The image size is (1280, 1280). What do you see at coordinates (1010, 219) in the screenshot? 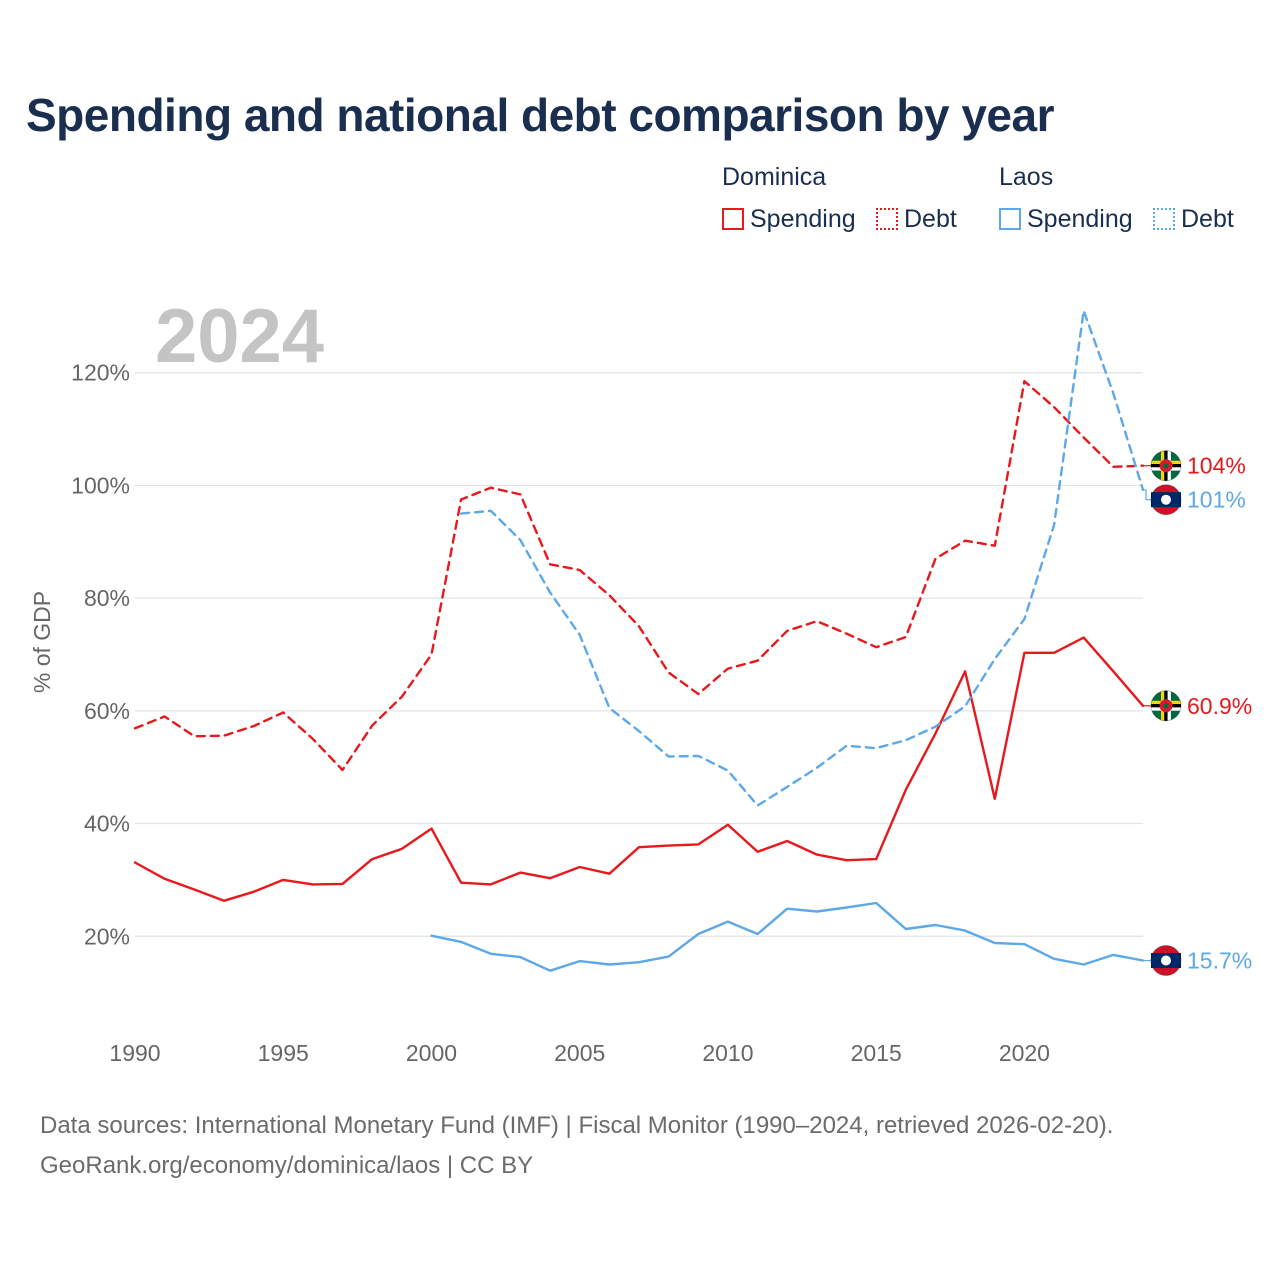
I see `legend-swatch-laos-spending` at bounding box center [1010, 219].